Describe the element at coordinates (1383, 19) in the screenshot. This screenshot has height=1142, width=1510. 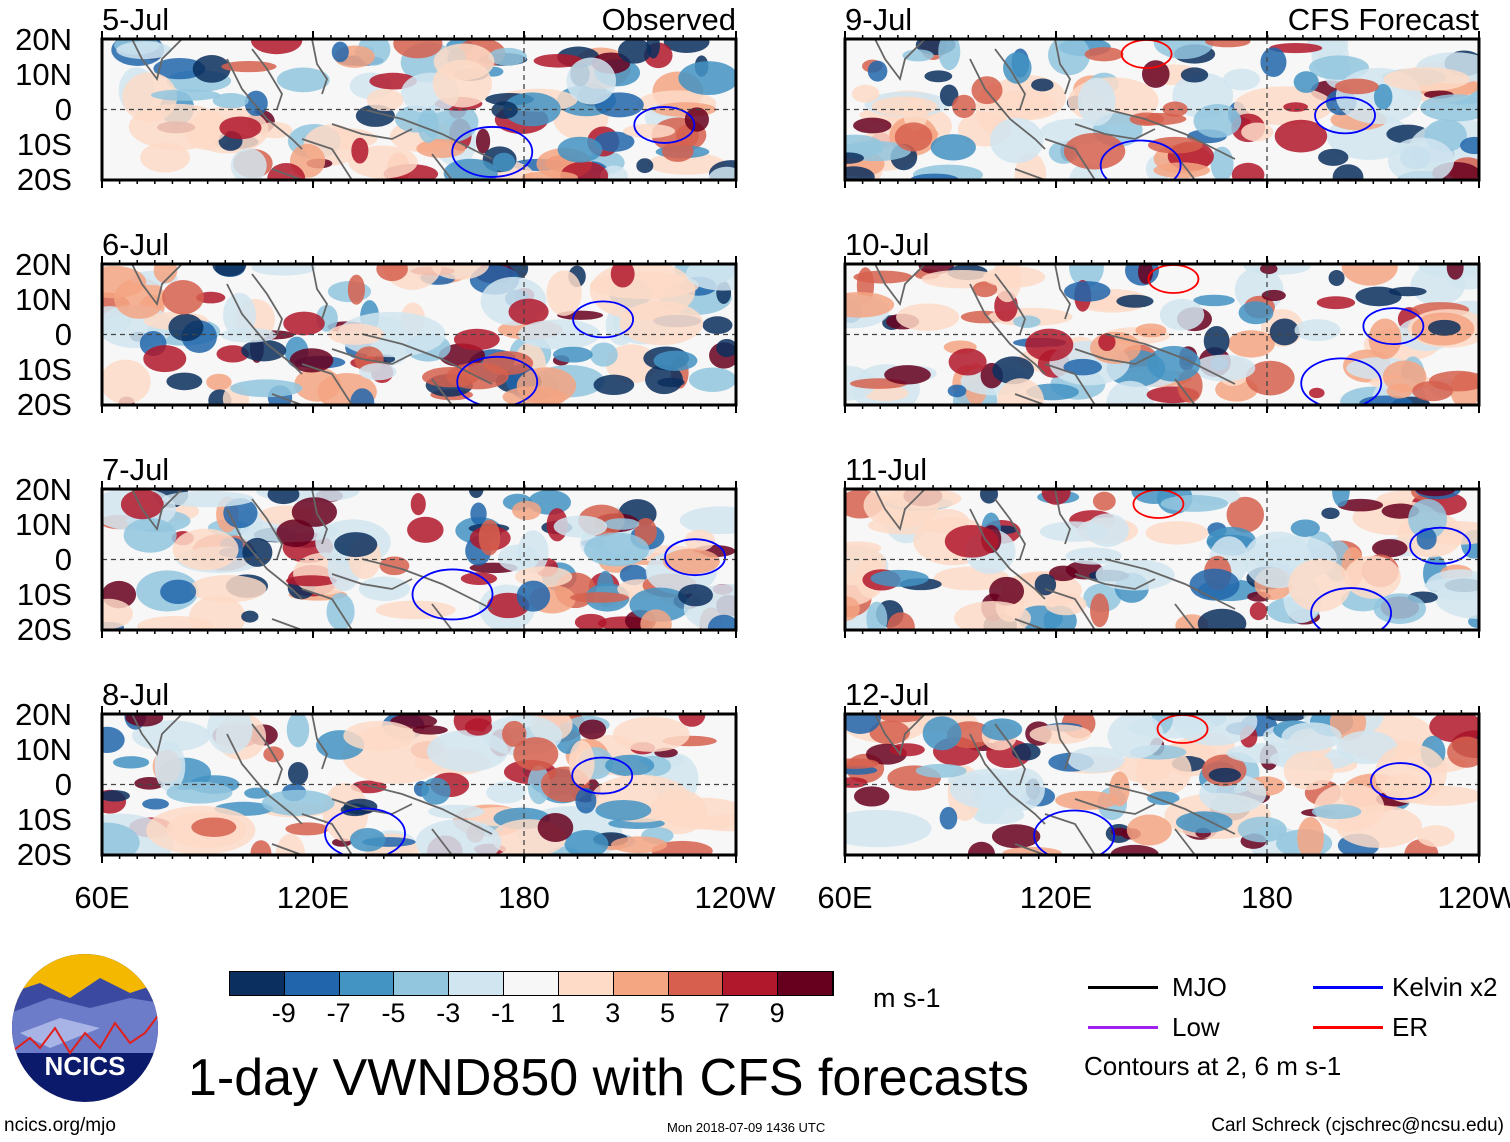
I see `forecast-label: CFS Forecast` at that location.